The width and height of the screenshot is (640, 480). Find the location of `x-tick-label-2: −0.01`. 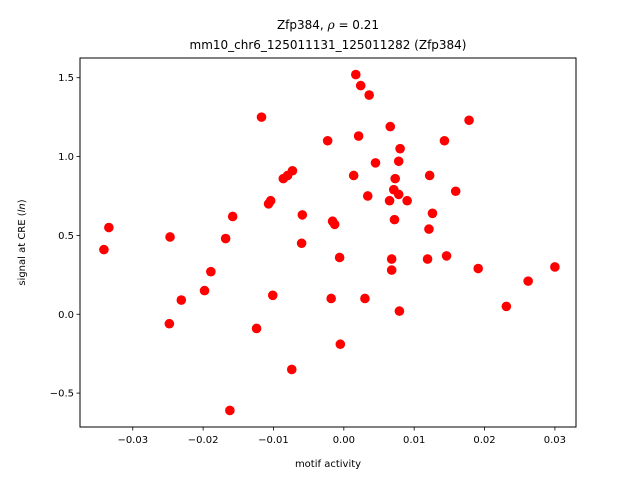

x-tick-label-2: −0.01 is located at coordinates (273, 440).